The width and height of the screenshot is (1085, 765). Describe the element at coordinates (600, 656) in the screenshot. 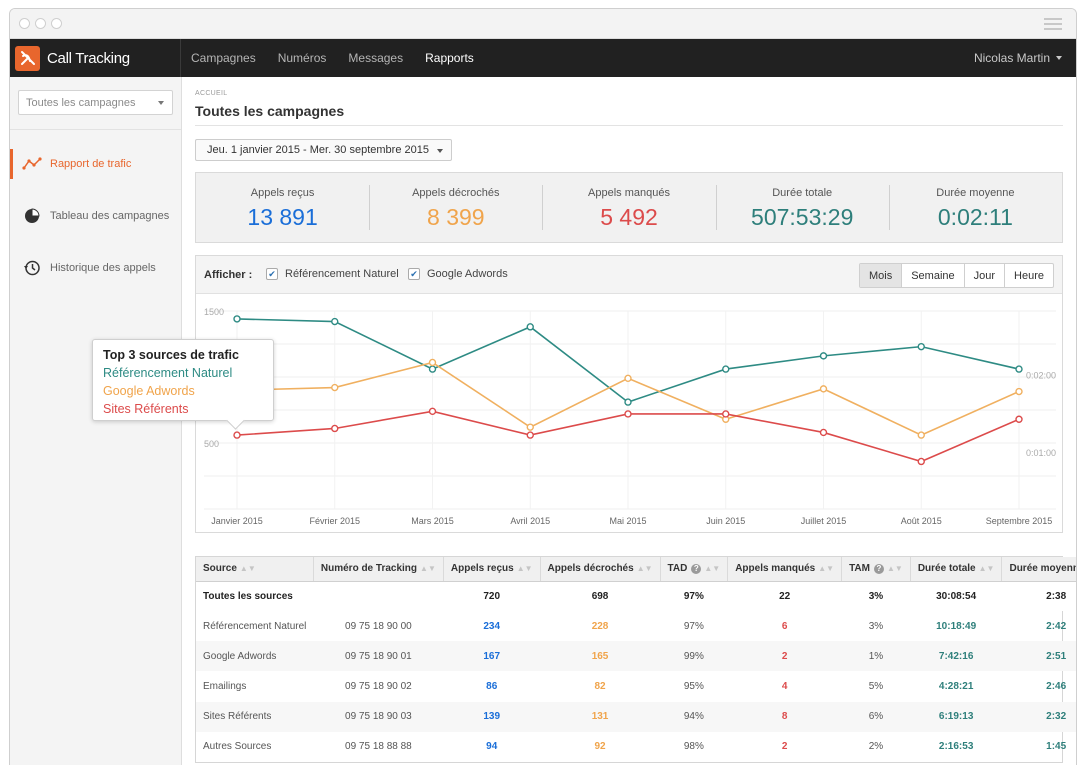

I see `cell-answered: 165` at that location.